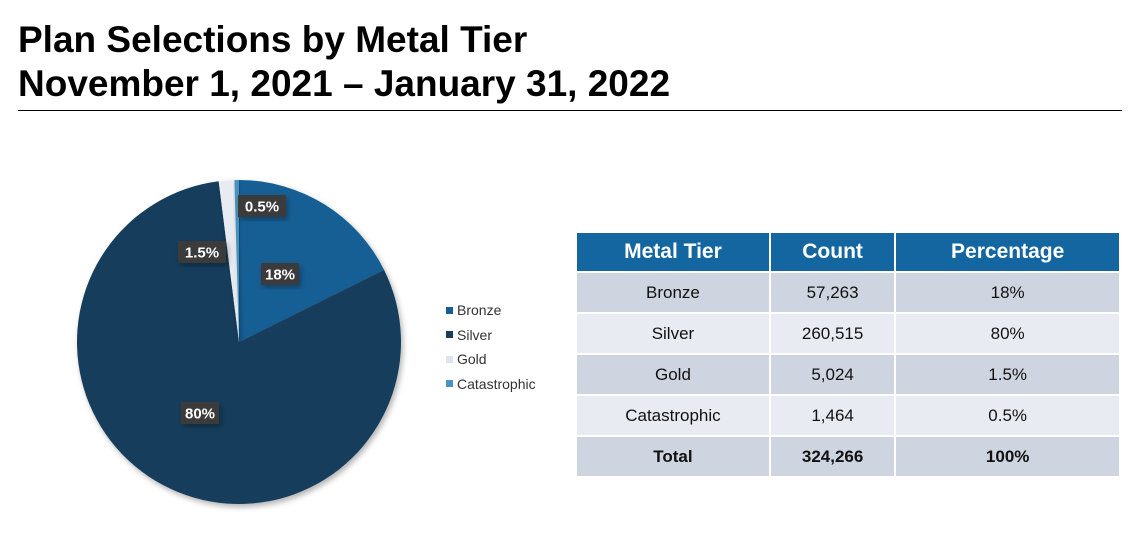  I want to click on table-row: Silver 260,515 80%, so click(849, 333).